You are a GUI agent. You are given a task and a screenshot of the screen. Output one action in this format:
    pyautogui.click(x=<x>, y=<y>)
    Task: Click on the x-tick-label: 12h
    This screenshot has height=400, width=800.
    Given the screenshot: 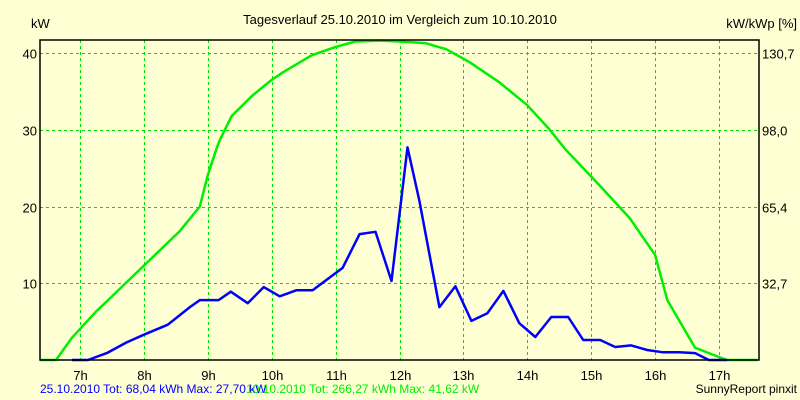 What is the action you would take?
    pyautogui.click(x=401, y=375)
    